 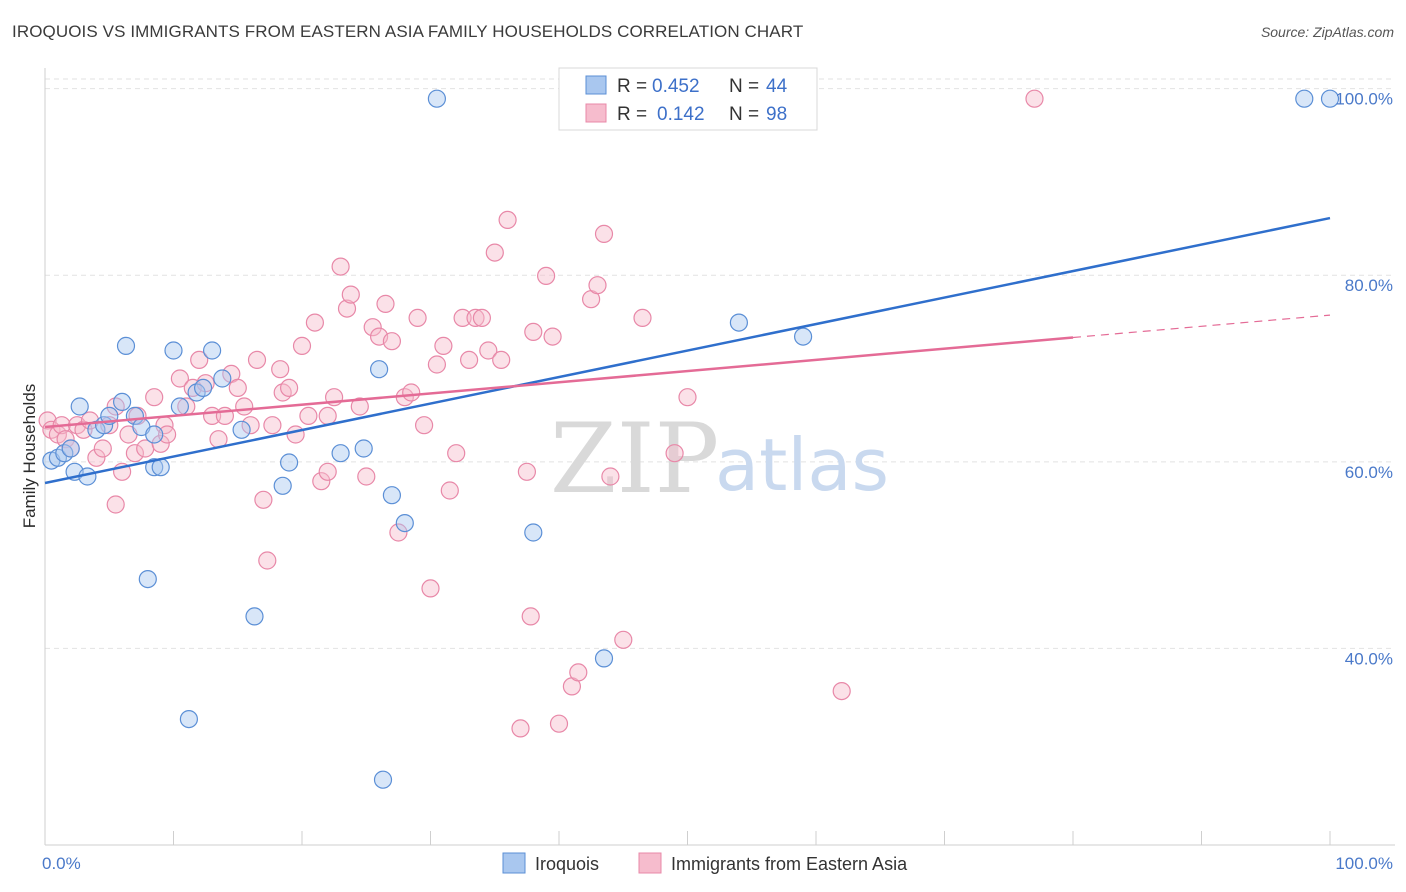 What do you see at coordinates (744, 114) in the screenshot?
I see `legend-n-label-2: N =` at bounding box center [744, 114].